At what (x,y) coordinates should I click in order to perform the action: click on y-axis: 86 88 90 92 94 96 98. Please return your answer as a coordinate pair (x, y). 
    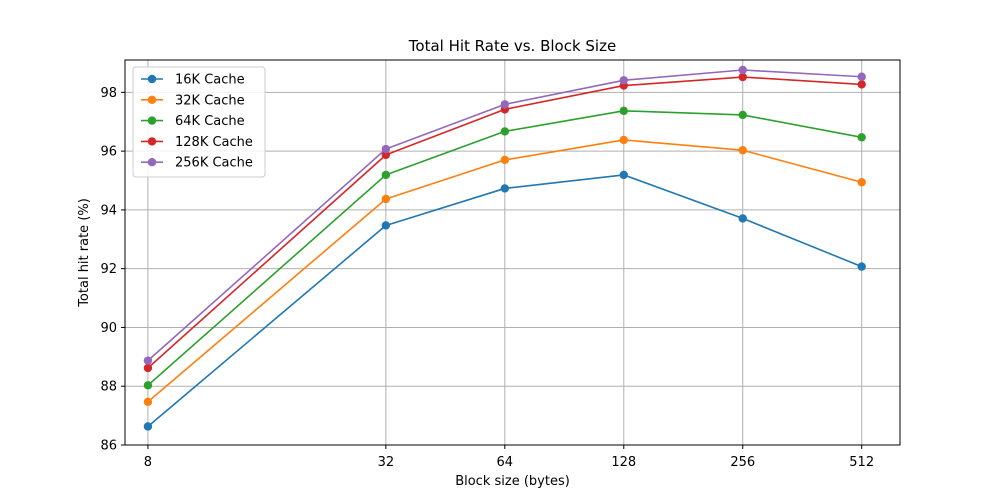
    Looking at the image, I should click on (112, 270).